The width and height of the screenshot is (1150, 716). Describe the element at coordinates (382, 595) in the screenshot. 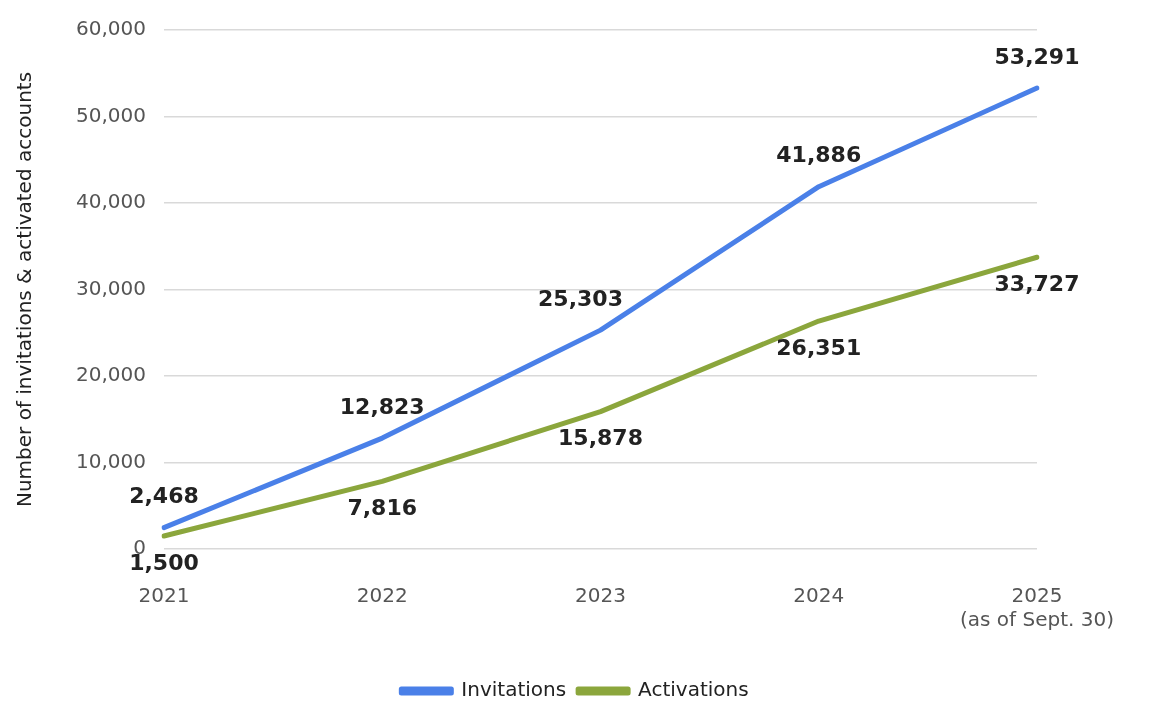

I see `x-tick-label: 2022` at that location.